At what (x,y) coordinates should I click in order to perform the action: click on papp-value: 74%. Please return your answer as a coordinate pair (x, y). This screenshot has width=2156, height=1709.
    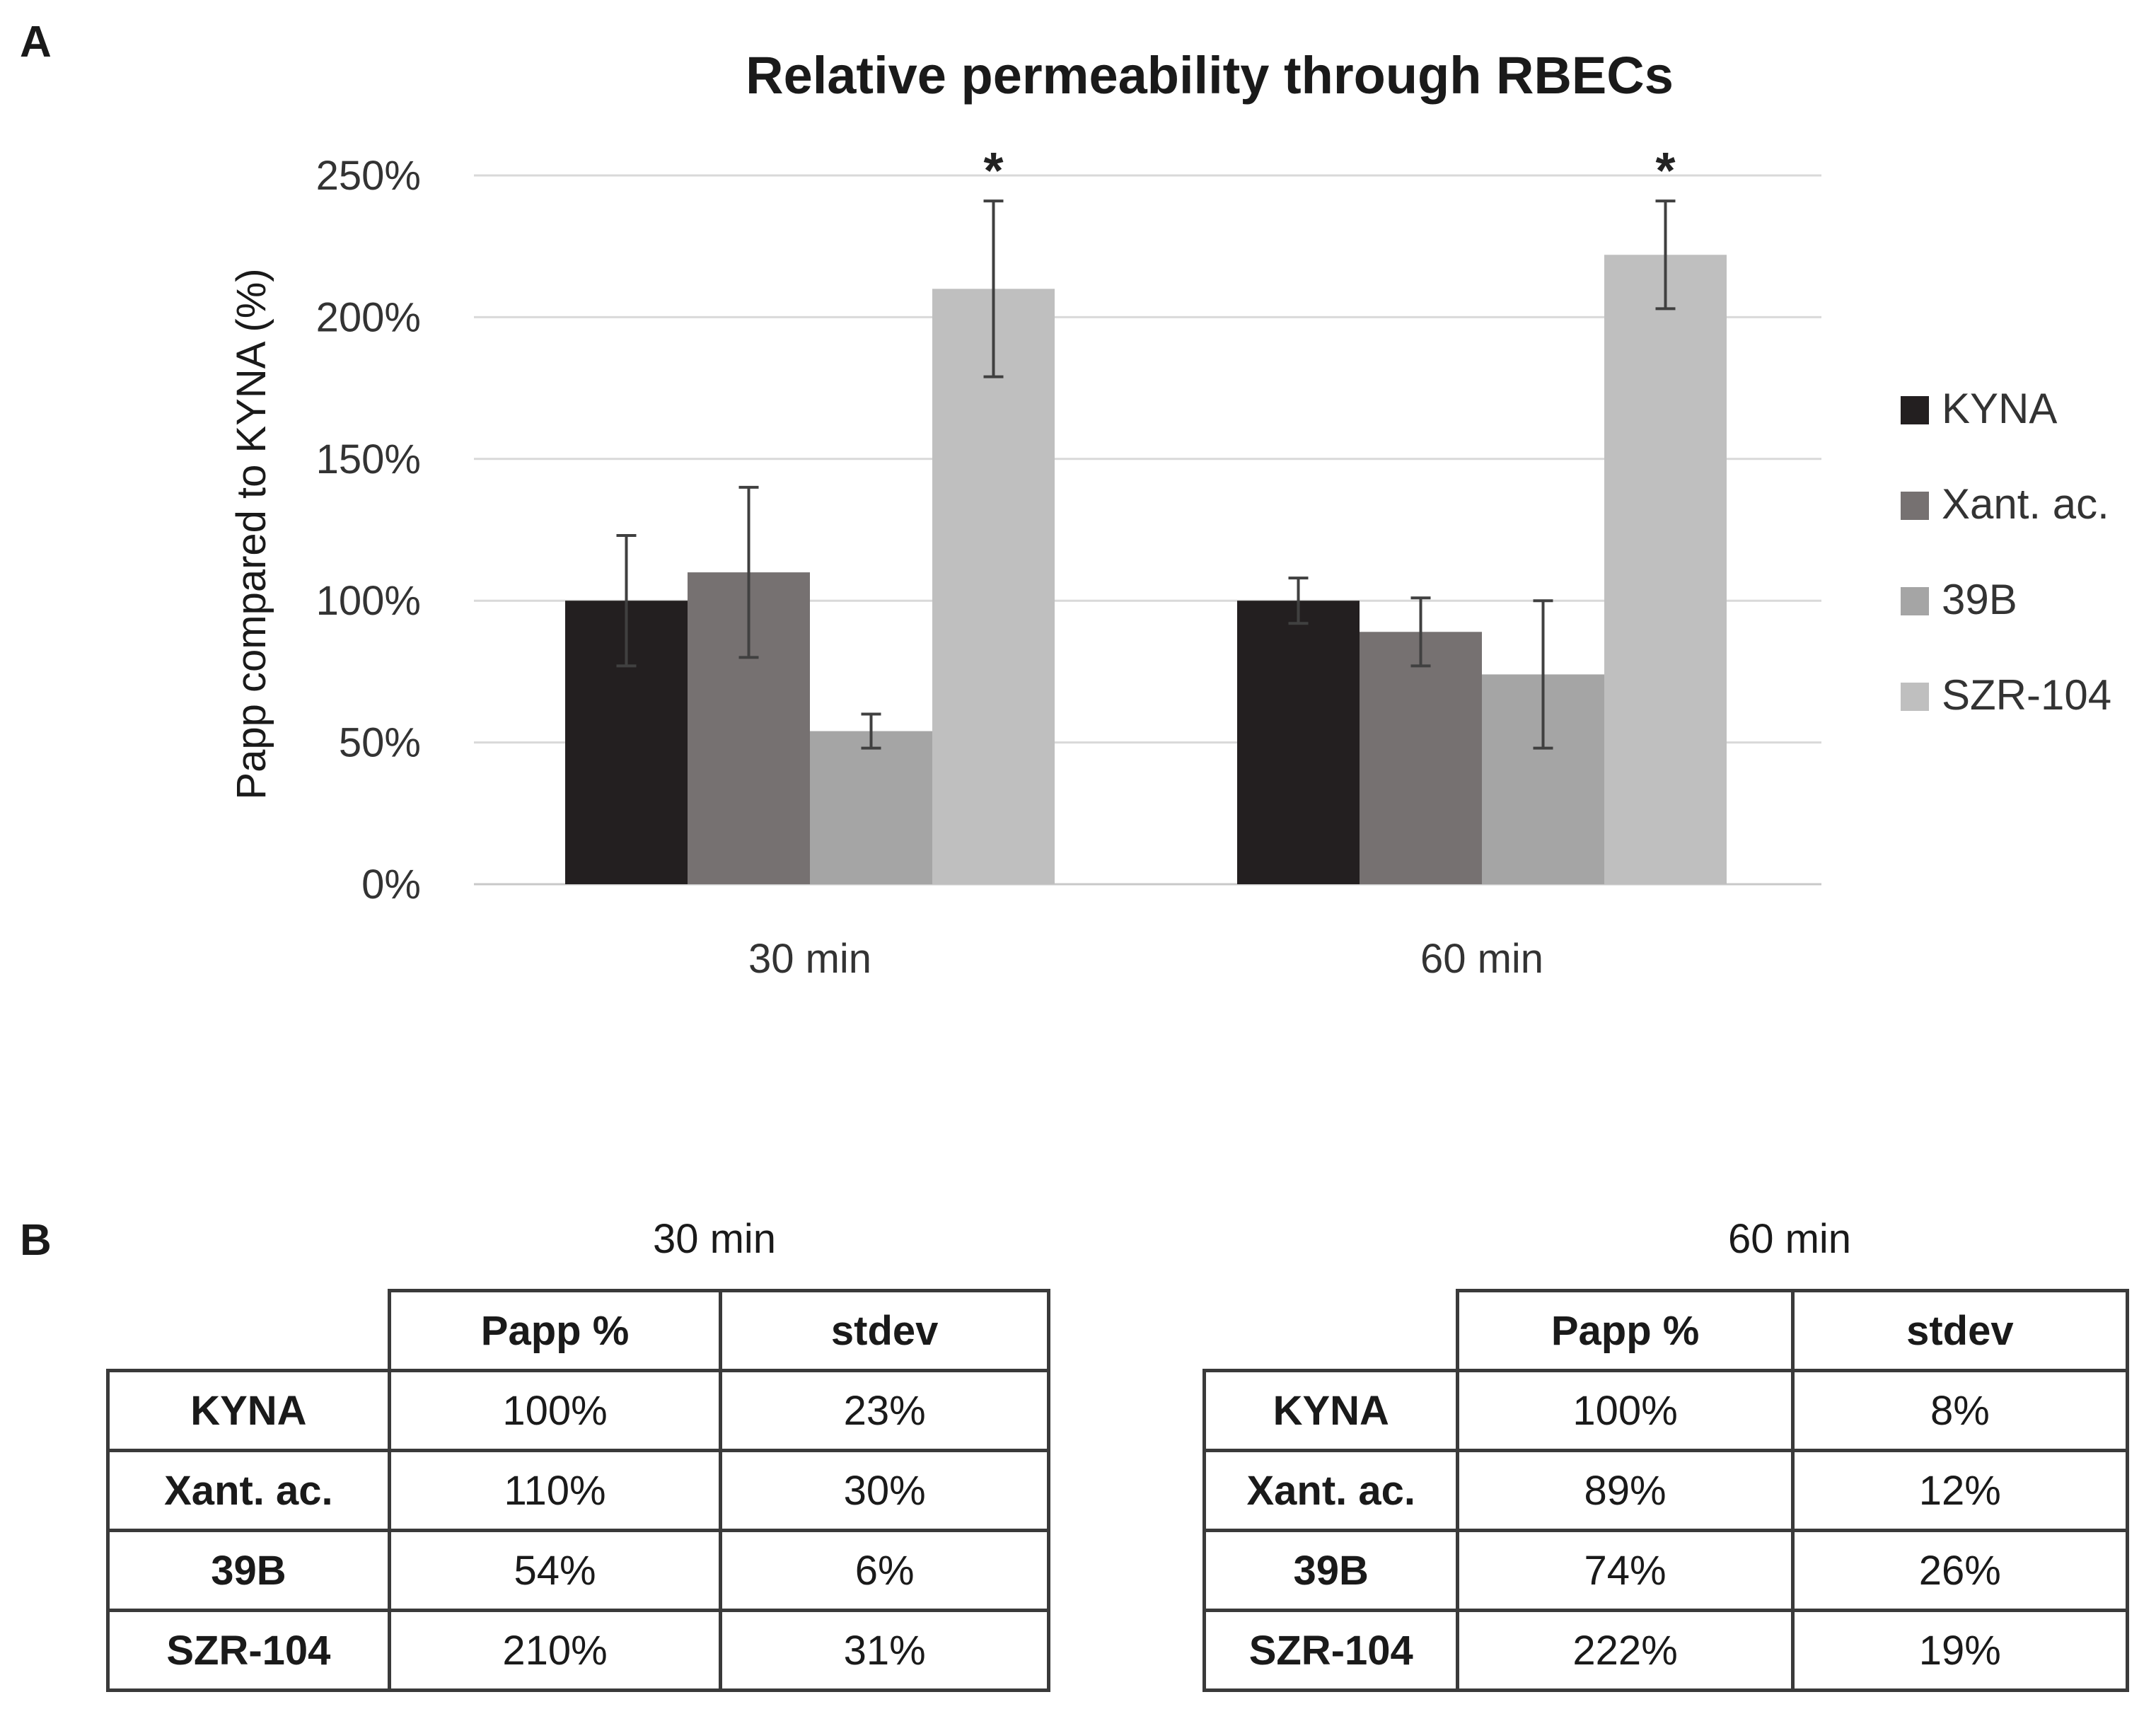
    Looking at the image, I should click on (1625, 1571).